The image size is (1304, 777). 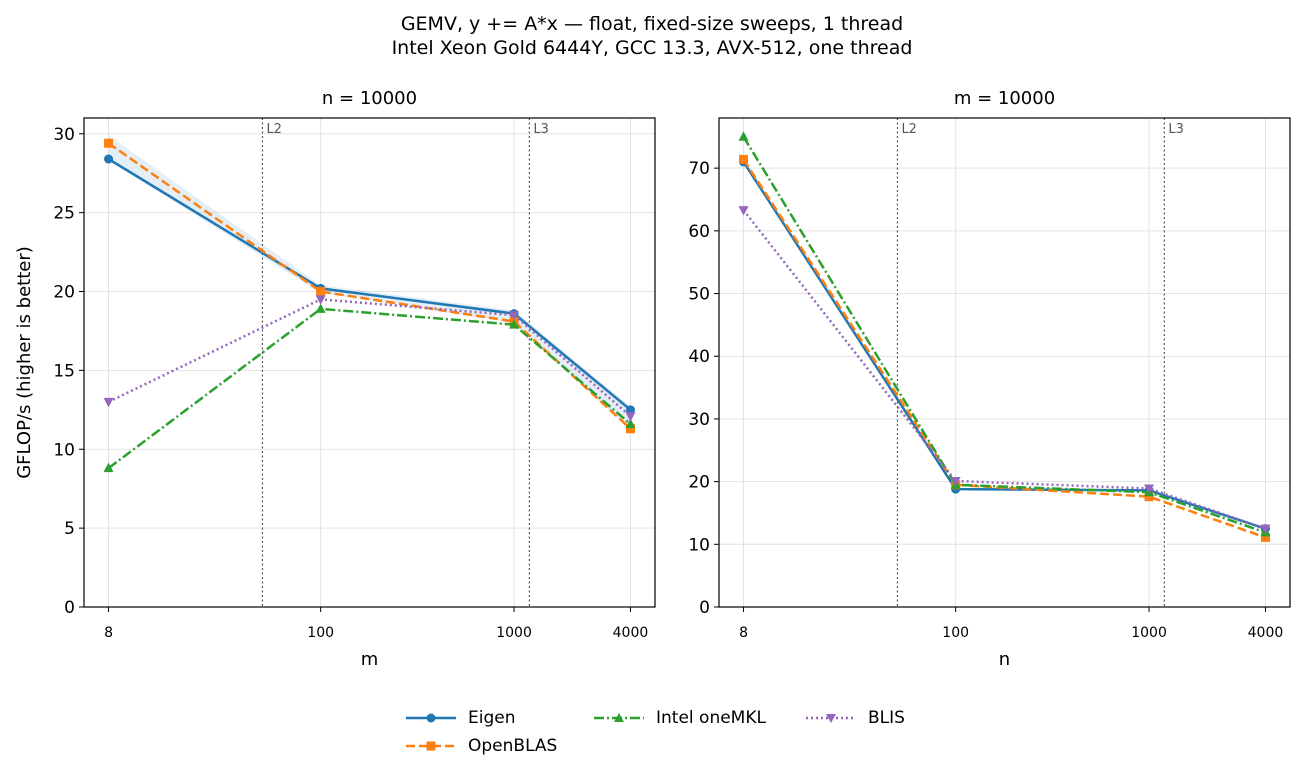 I want to click on panel-title: m = 10000, so click(x=1004, y=98).